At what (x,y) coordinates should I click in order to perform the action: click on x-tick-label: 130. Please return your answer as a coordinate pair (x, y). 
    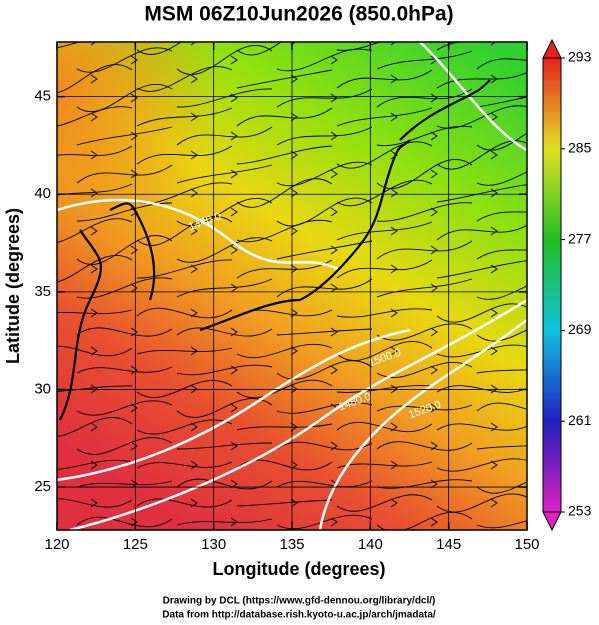
    Looking at the image, I should click on (213, 544).